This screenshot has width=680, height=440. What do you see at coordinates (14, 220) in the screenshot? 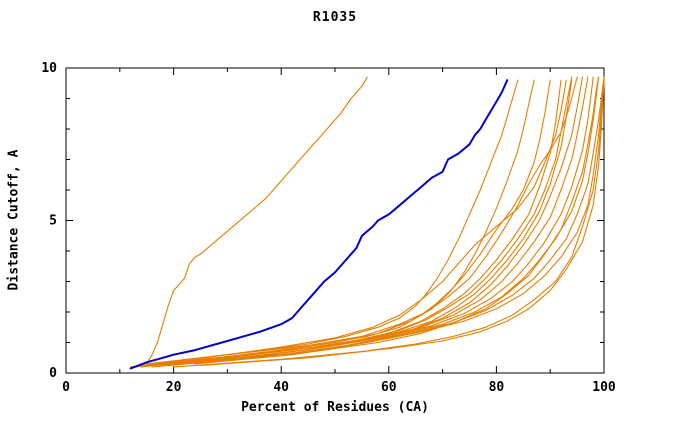
I see `y-axis-label: Distance Cutoff, A` at bounding box center [14, 220].